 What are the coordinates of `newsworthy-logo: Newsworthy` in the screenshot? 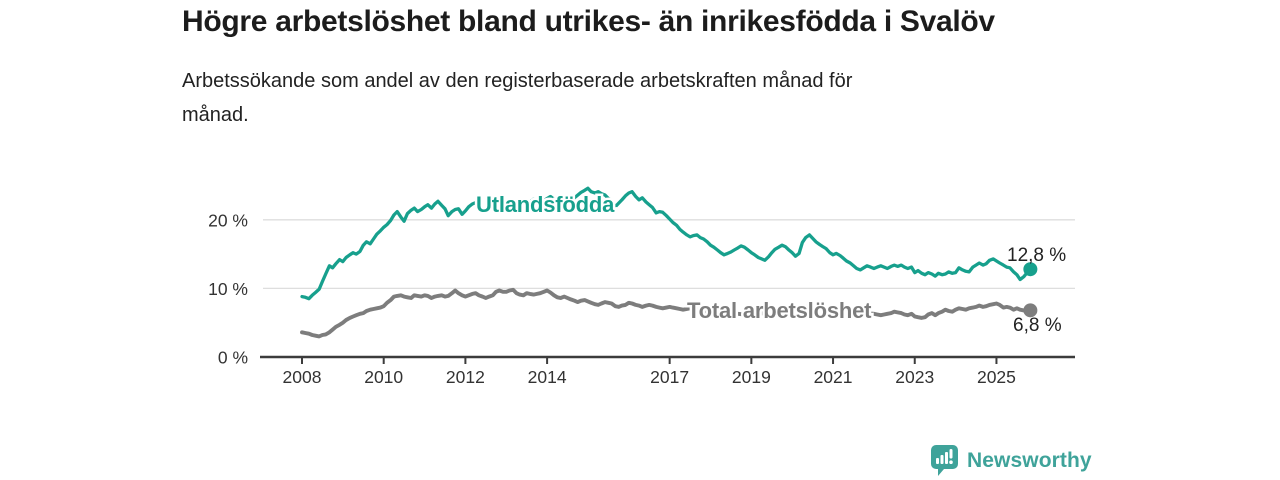 It's located at (1011, 460).